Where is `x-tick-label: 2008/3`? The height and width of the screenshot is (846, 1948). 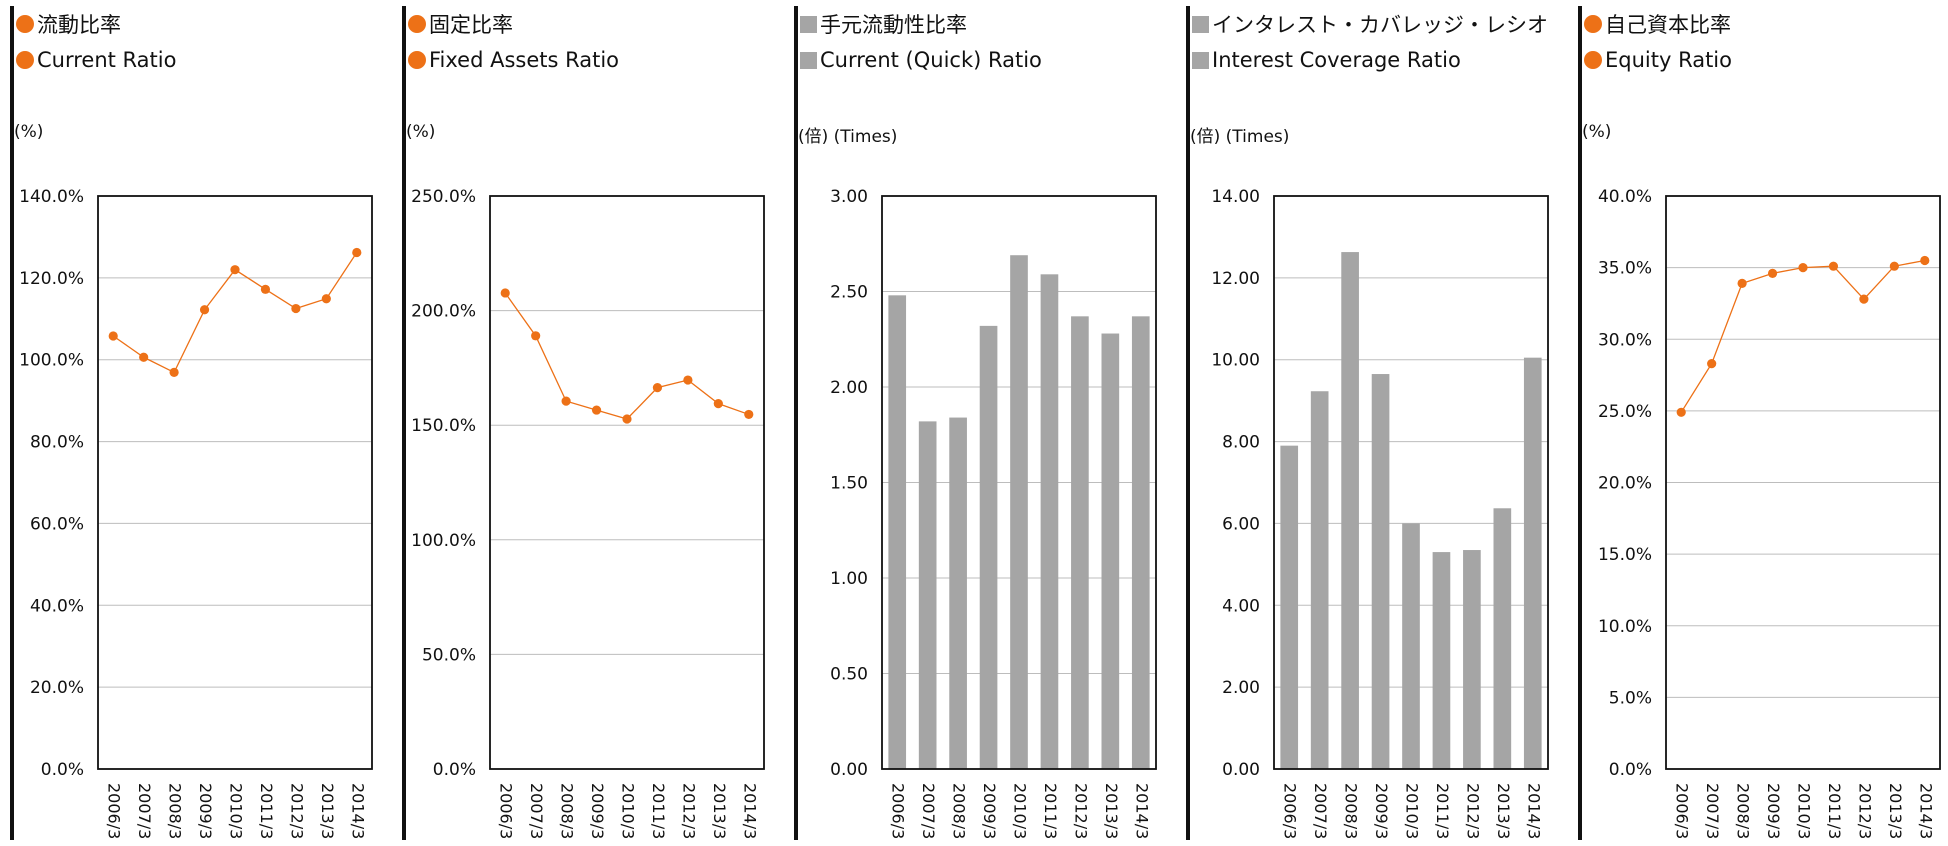 x-tick-label: 2008/3 is located at coordinates (175, 811).